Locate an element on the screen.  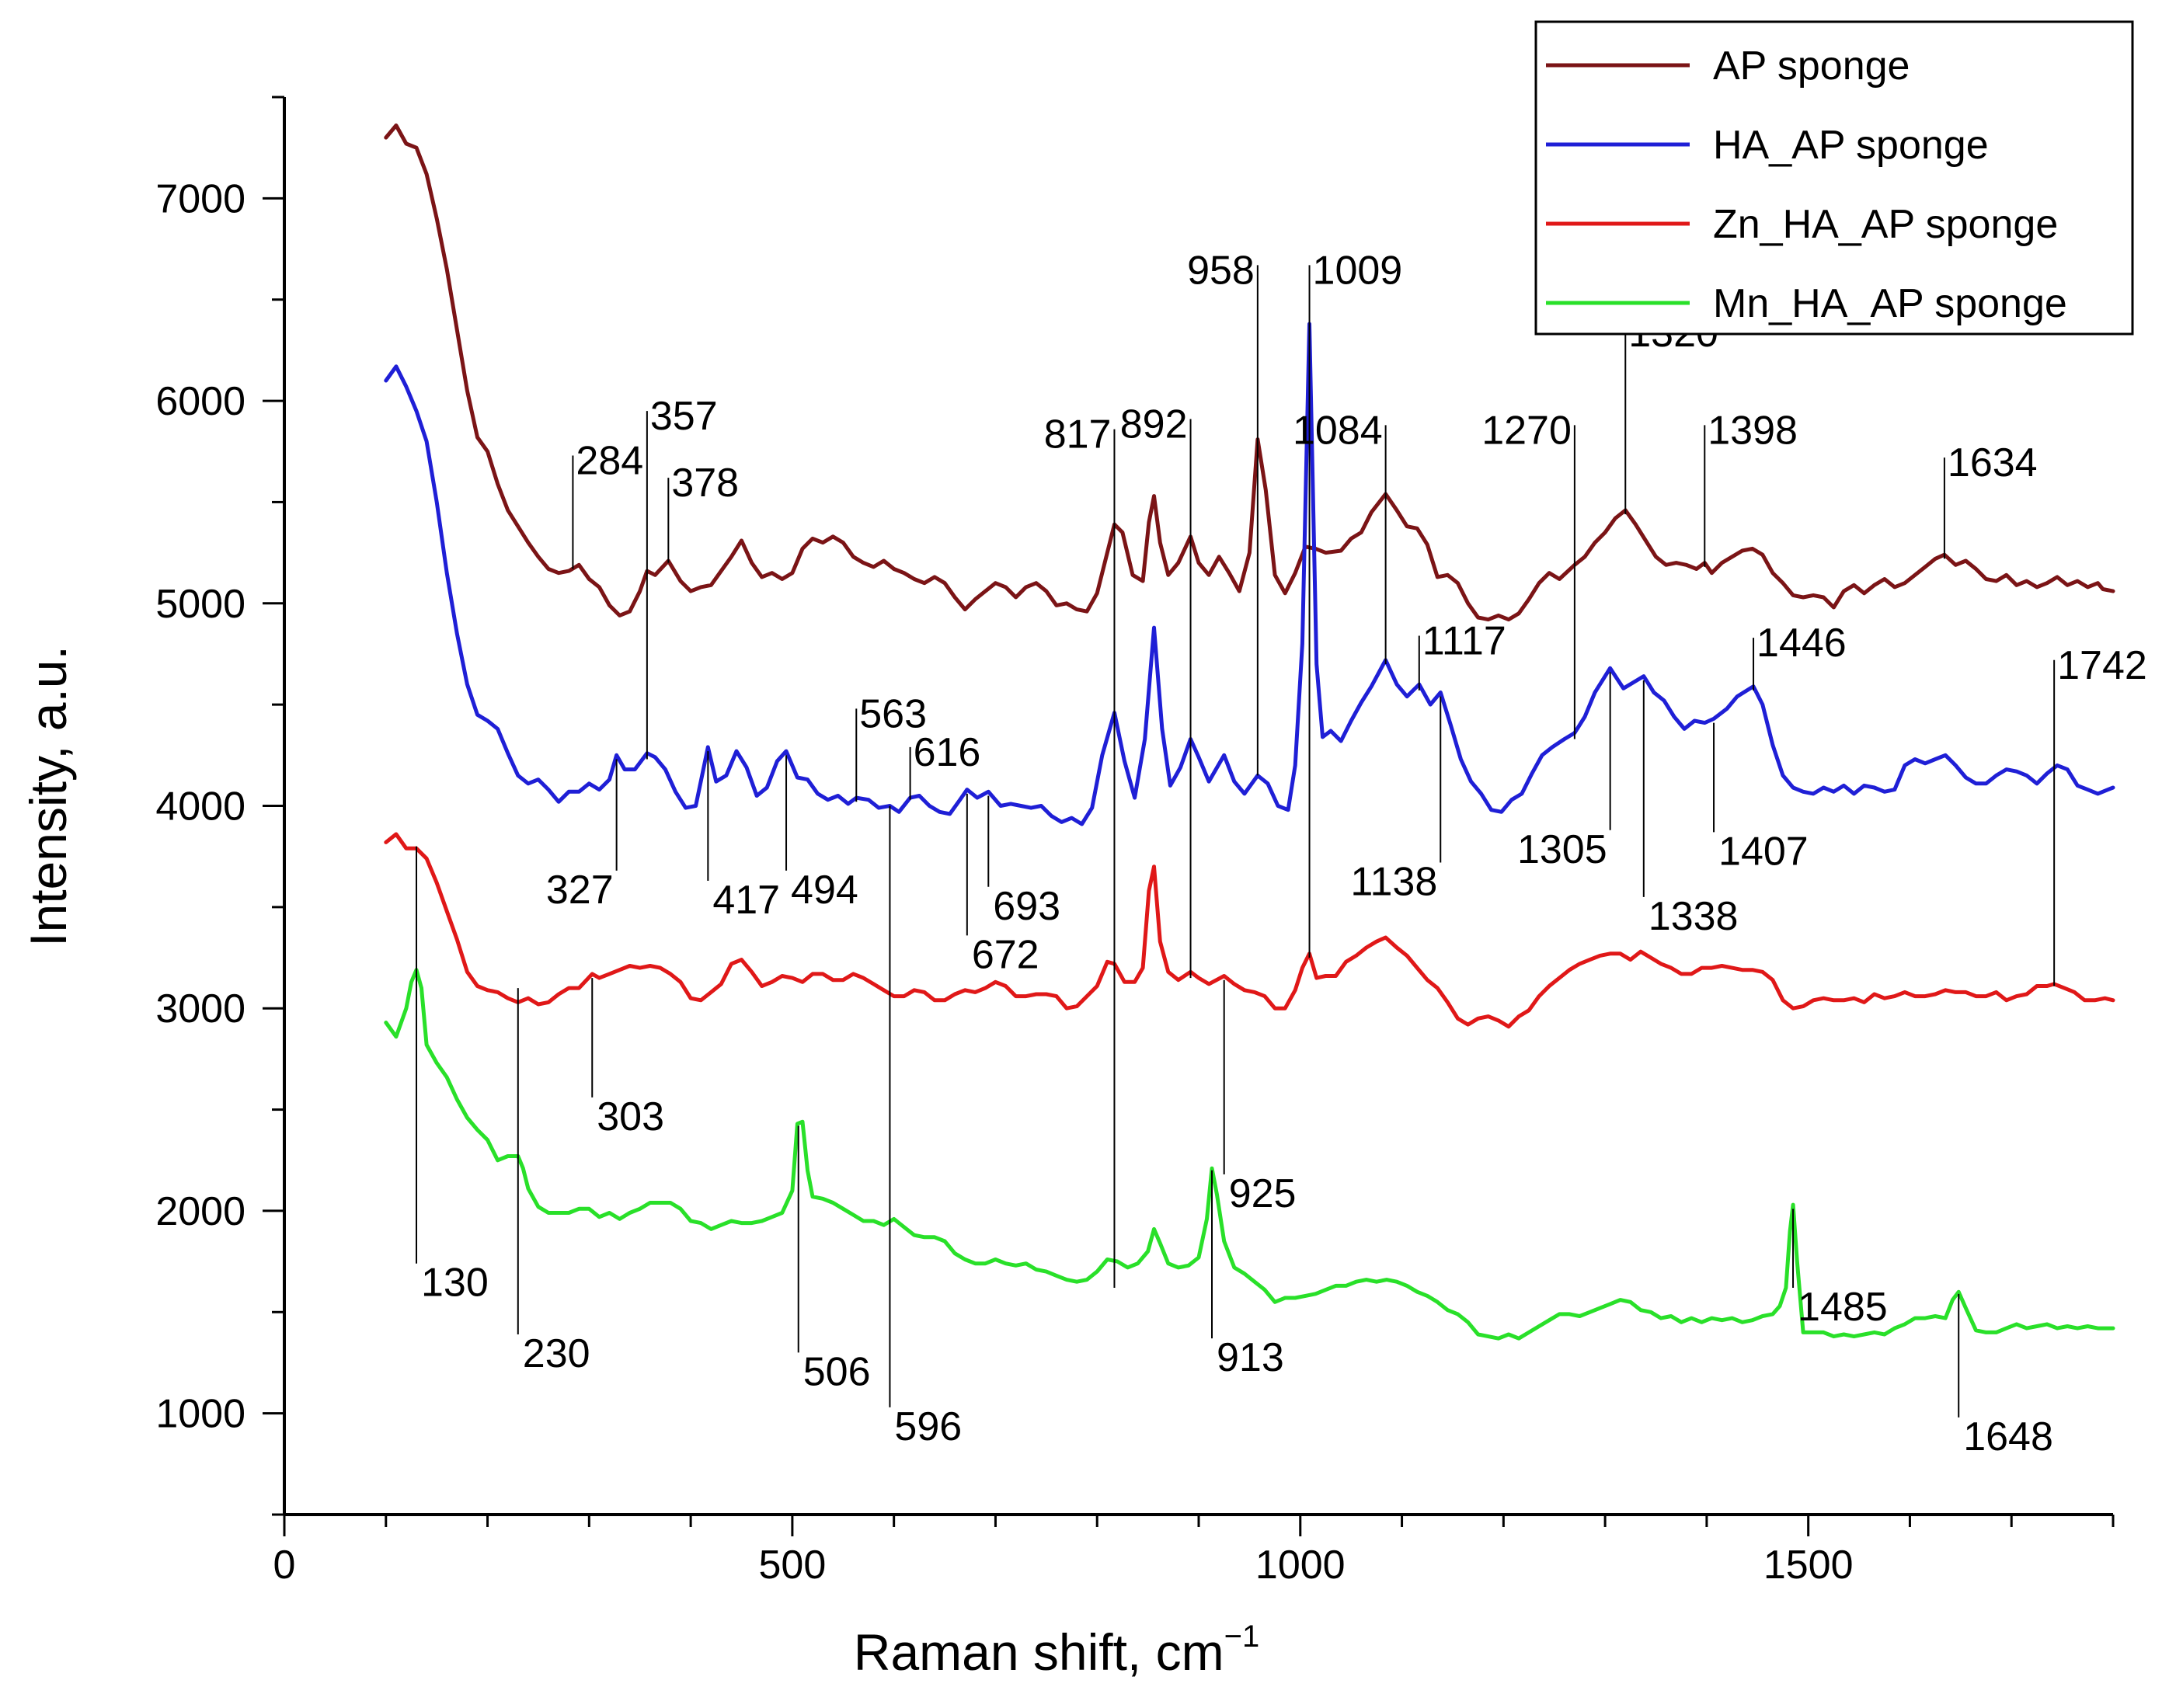
x-tick-label: 1000 is located at coordinates (1300, 1565).